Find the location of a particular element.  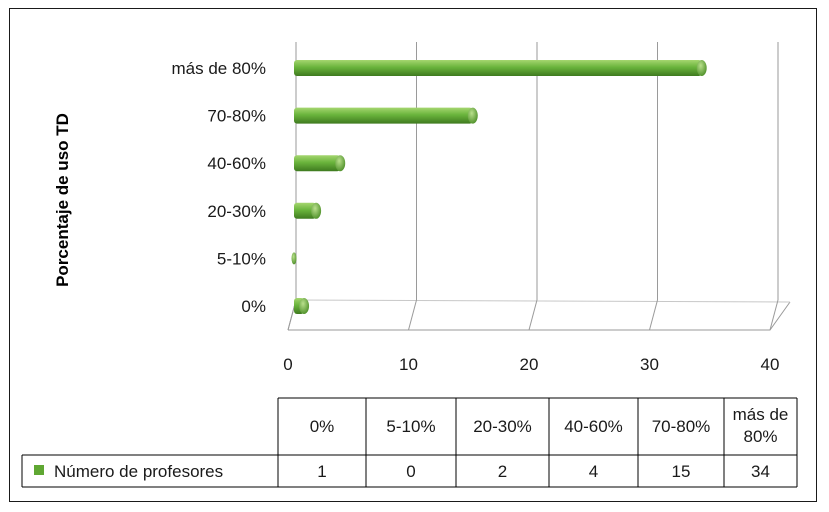

y-tick-label: más de 80% is located at coordinates (219, 68).